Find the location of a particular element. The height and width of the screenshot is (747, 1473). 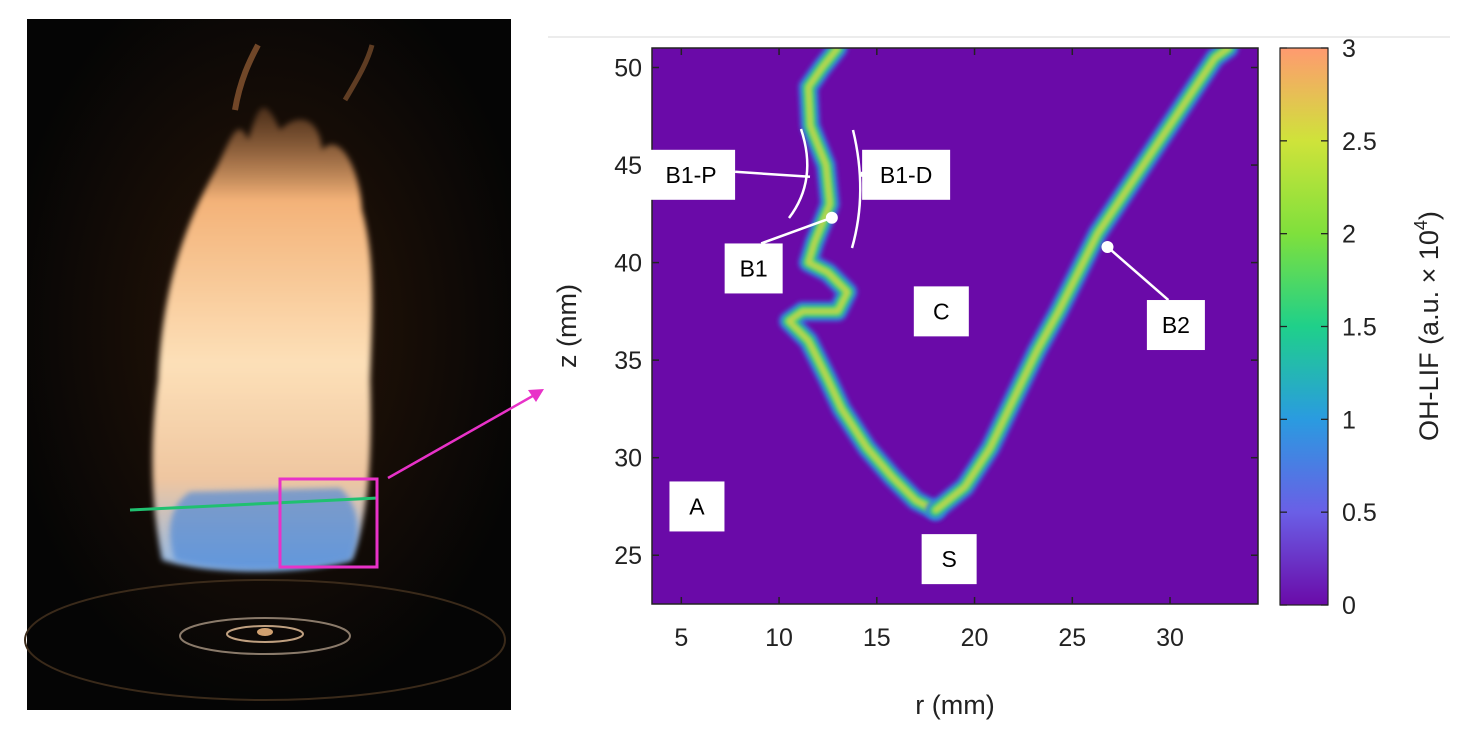

label-box-b1-d is located at coordinates (906, 174).